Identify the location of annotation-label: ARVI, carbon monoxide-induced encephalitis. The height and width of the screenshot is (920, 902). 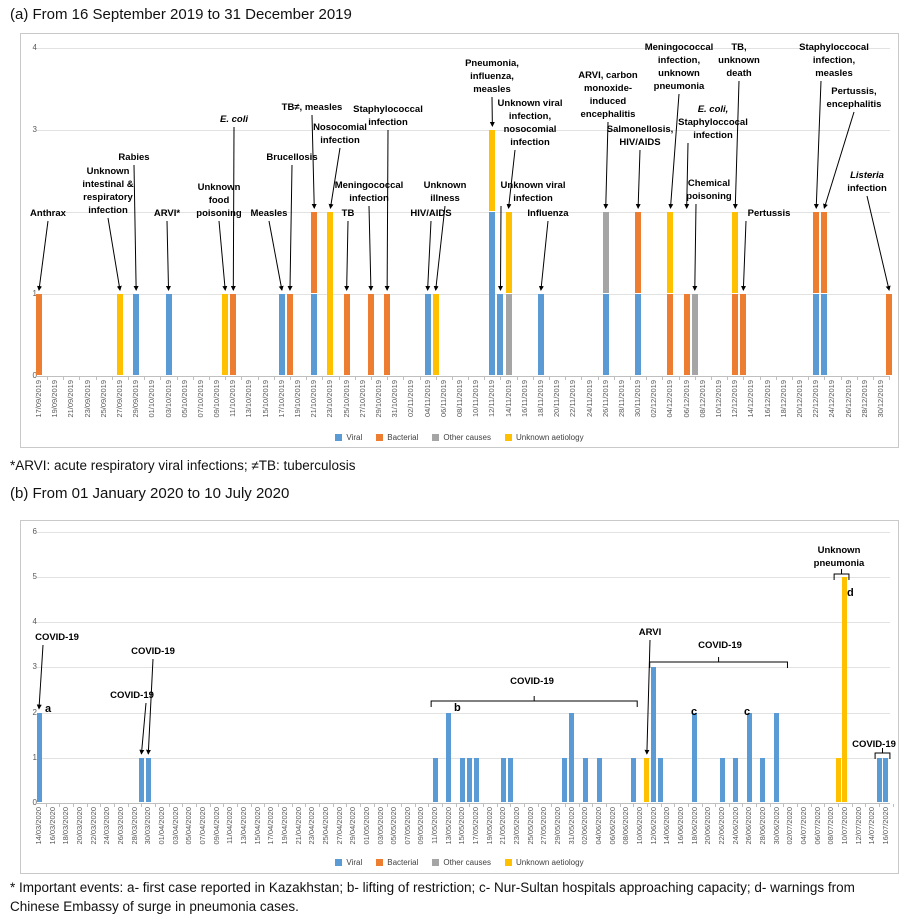
(608, 95).